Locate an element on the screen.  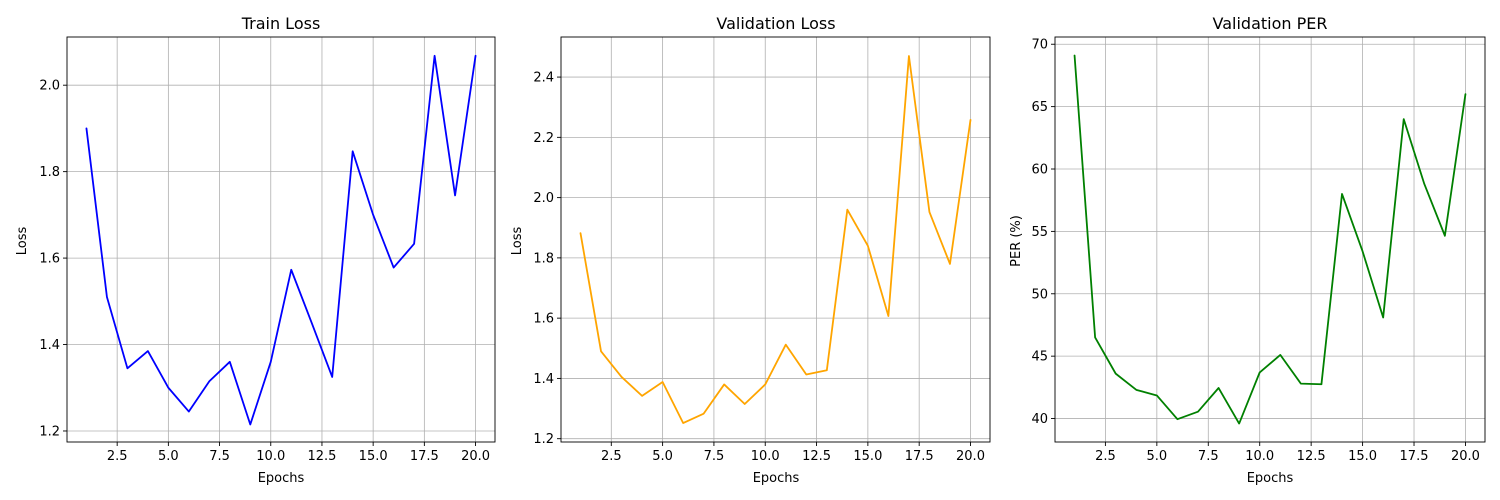
validation-per-xlabel: Epochs is located at coordinates (1270, 478).